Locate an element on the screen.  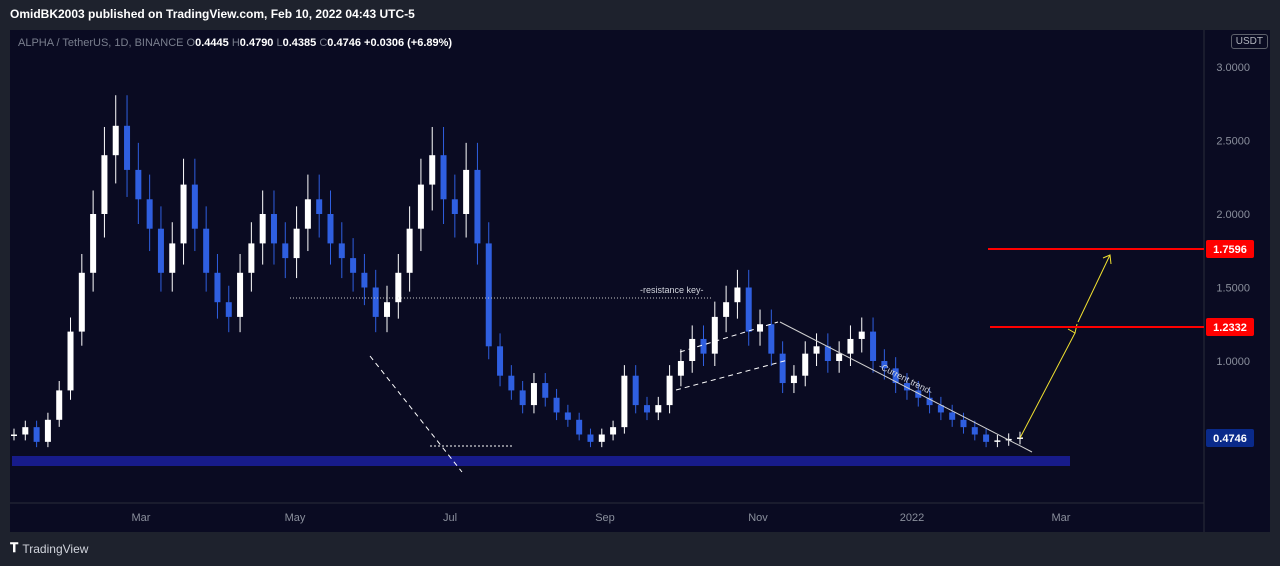
x-tick-label: May is located at coordinates (295, 518).